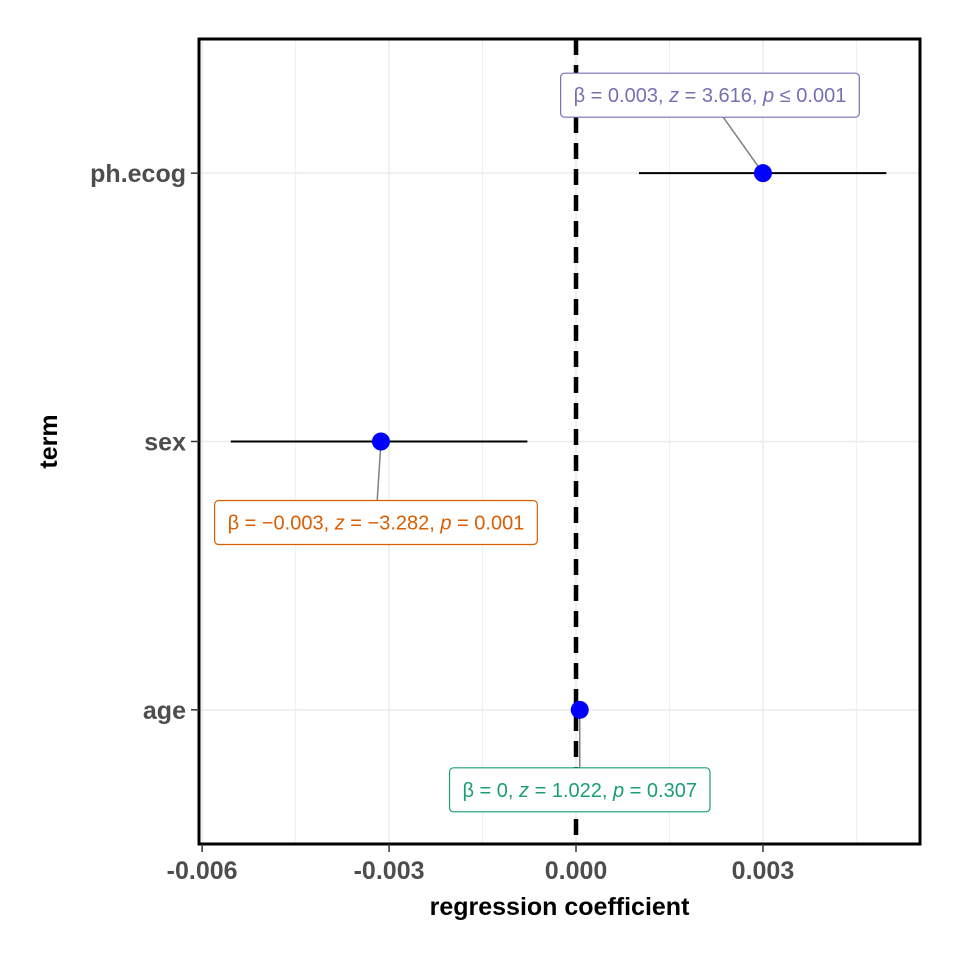  I want to click on y-tick-label-sex: sex, so click(165, 443).